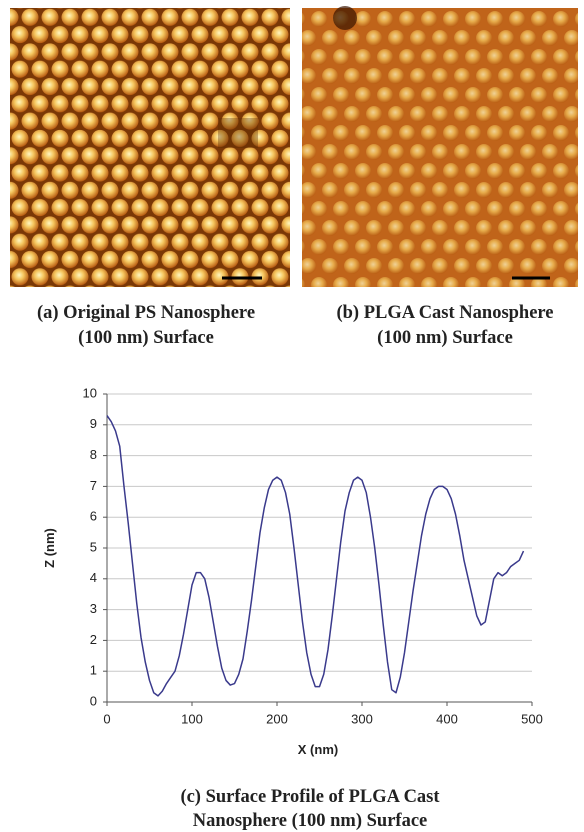 This screenshot has height=832, width=584. I want to click on x-tick-label: 500, so click(532, 718).